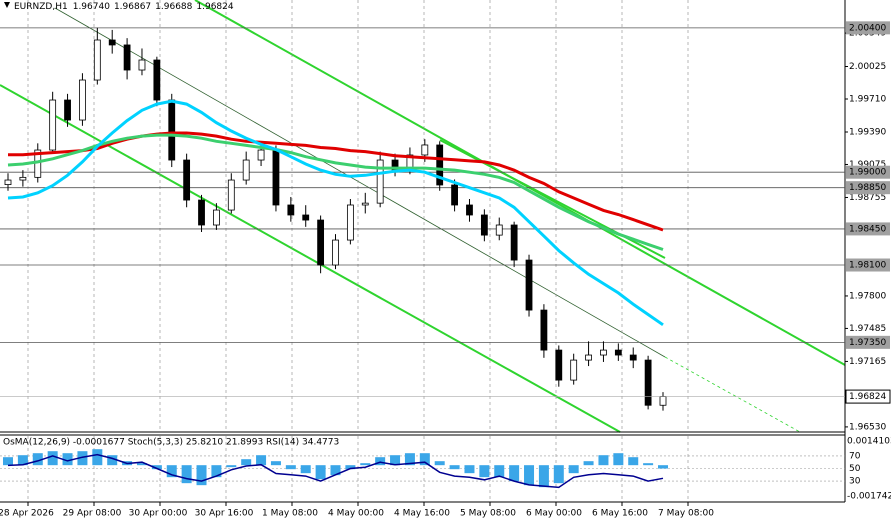  What do you see at coordinates (336, 181) in the screenshot?
I see `moving-average` at bounding box center [336, 181].